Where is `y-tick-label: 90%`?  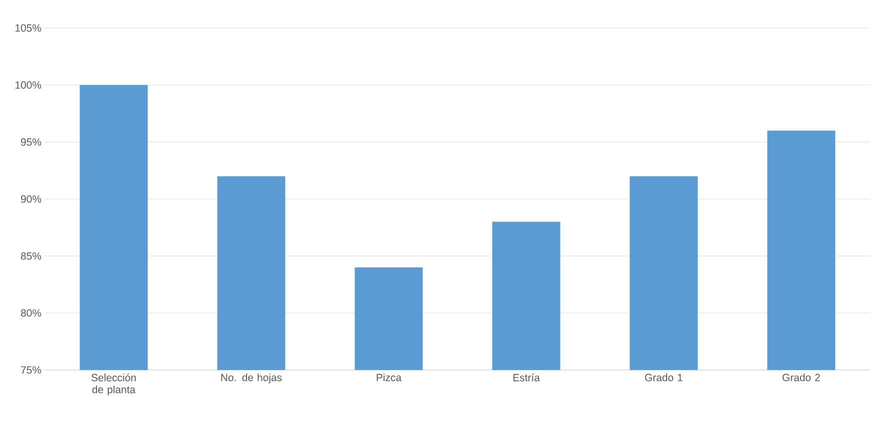 y-tick-label: 90% is located at coordinates (31, 199).